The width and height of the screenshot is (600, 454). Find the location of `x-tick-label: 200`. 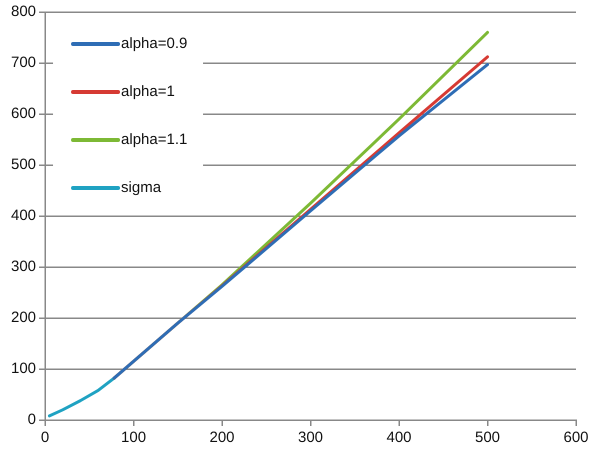

x-tick-label: 200 is located at coordinates (222, 437).